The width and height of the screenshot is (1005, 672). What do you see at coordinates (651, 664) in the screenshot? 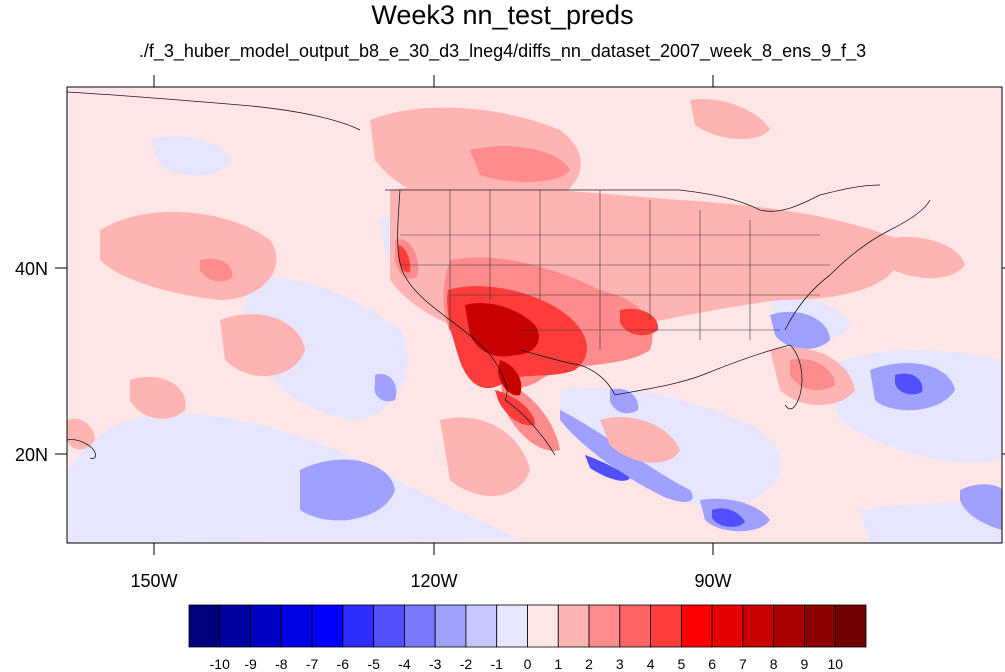
I see `colorbar-label: 4` at bounding box center [651, 664].